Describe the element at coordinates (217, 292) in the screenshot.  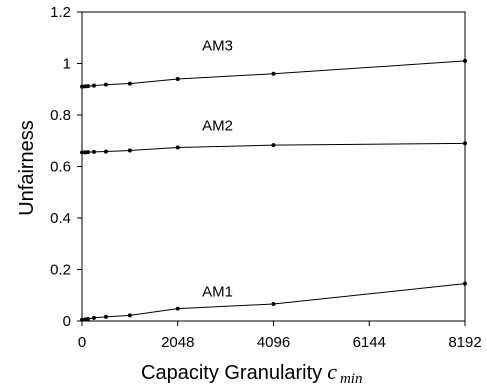
I see `series-label-am1: AM1` at that location.